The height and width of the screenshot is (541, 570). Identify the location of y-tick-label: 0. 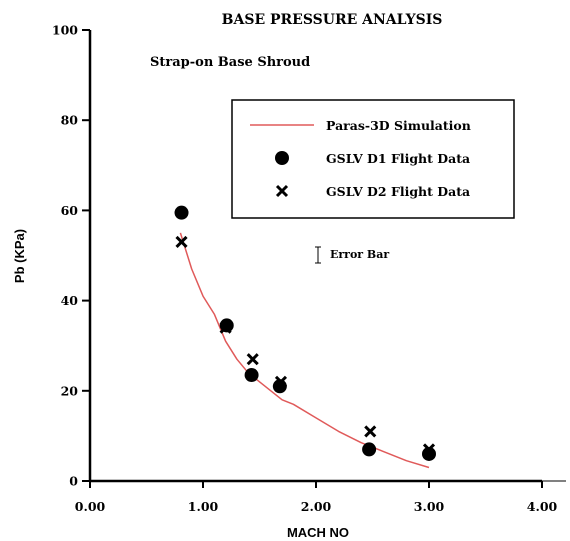
(73, 481).